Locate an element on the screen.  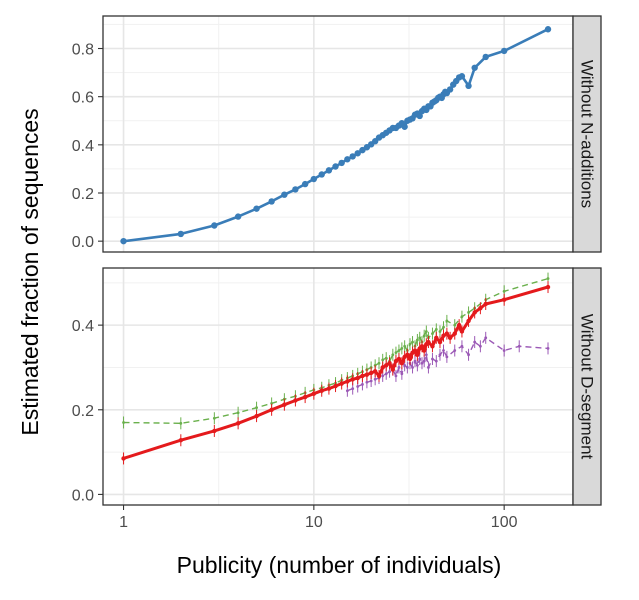
facet-strip-label: Without D-segment is located at coordinates (587, 387).